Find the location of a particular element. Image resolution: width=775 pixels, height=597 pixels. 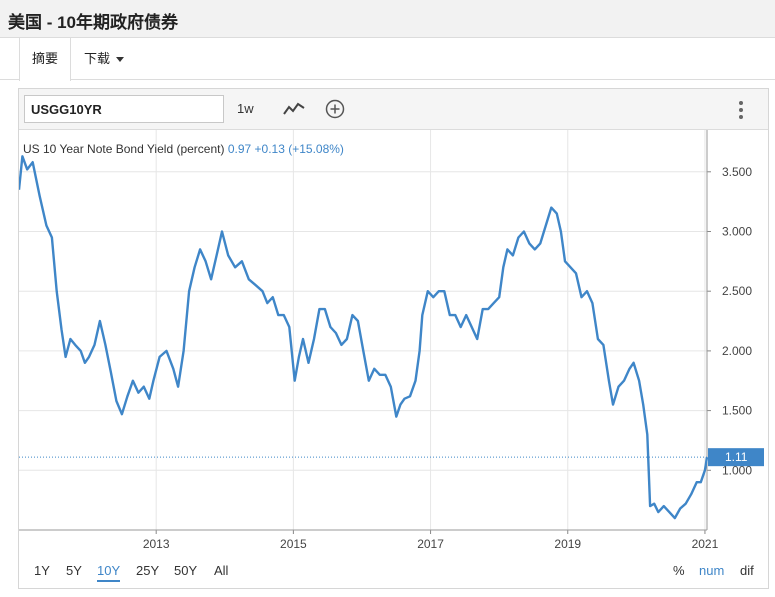

range-1y: 1Y is located at coordinates (42, 570).